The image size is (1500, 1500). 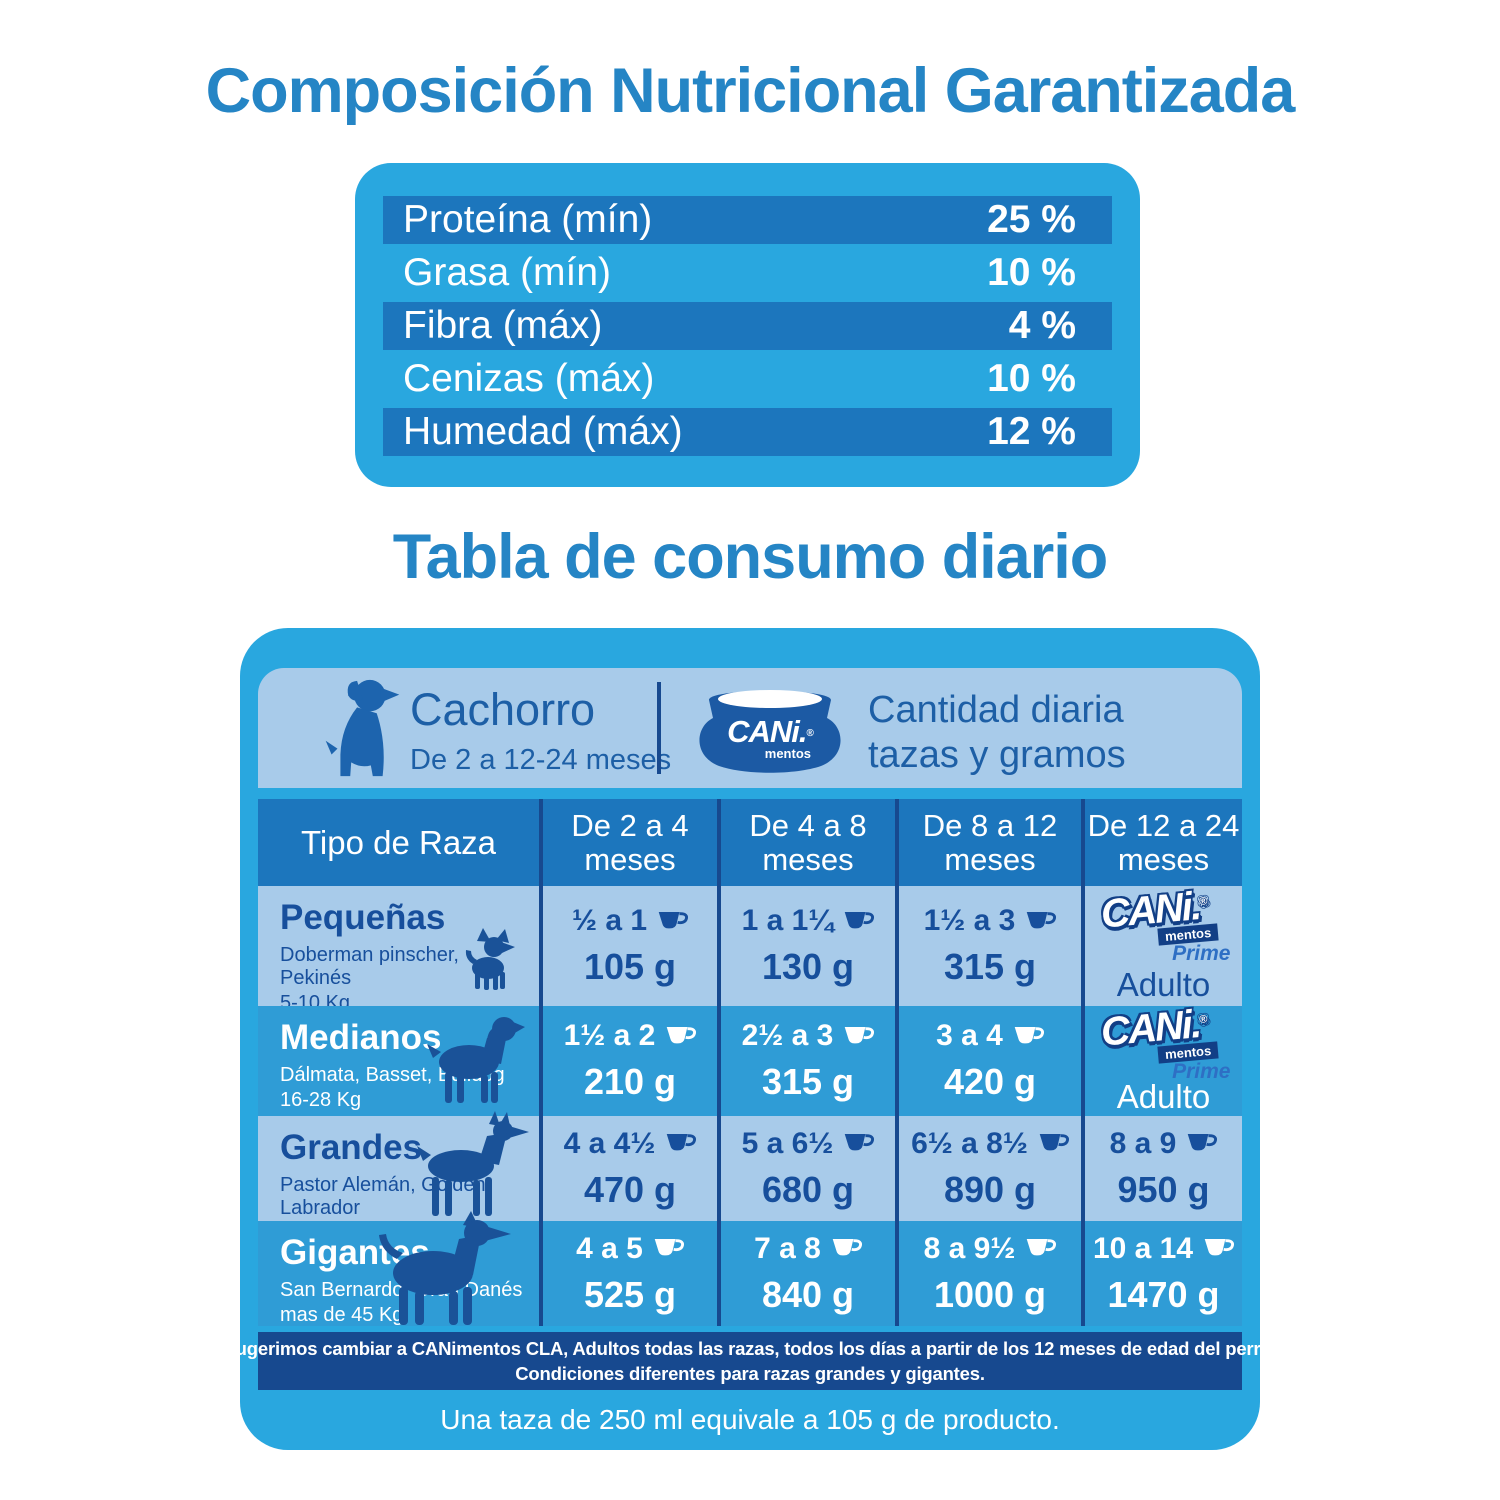 I want to click on serving-cell: ½ a 1 105 g, so click(x=630, y=946).